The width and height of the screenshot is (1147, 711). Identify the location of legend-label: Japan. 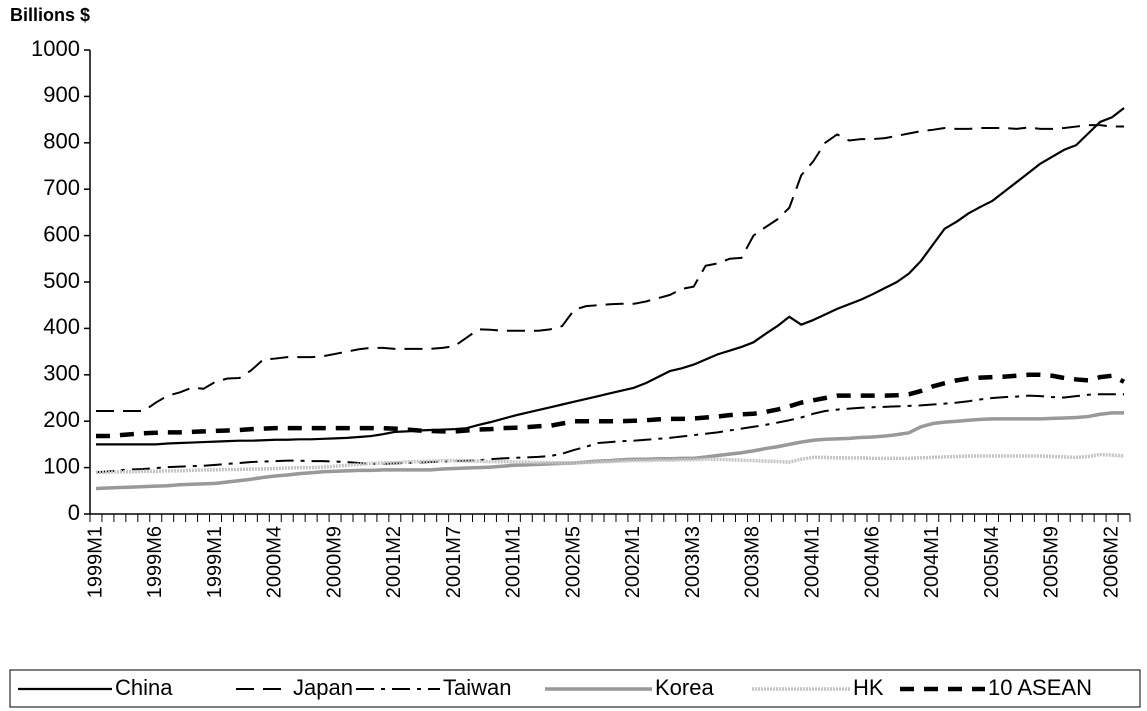
(323, 687).